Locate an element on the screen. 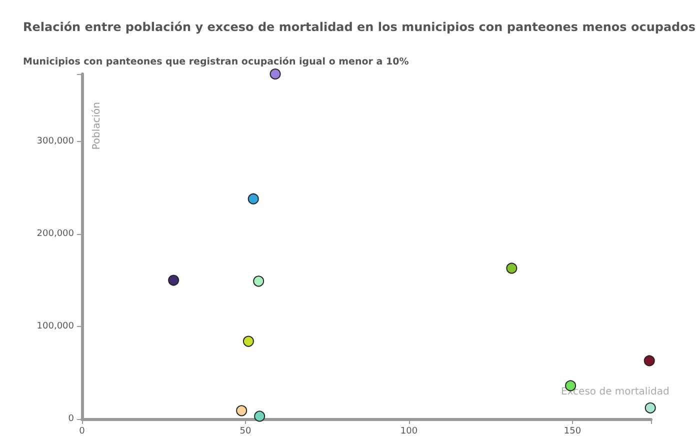  x-tick-label: 50 is located at coordinates (246, 431).